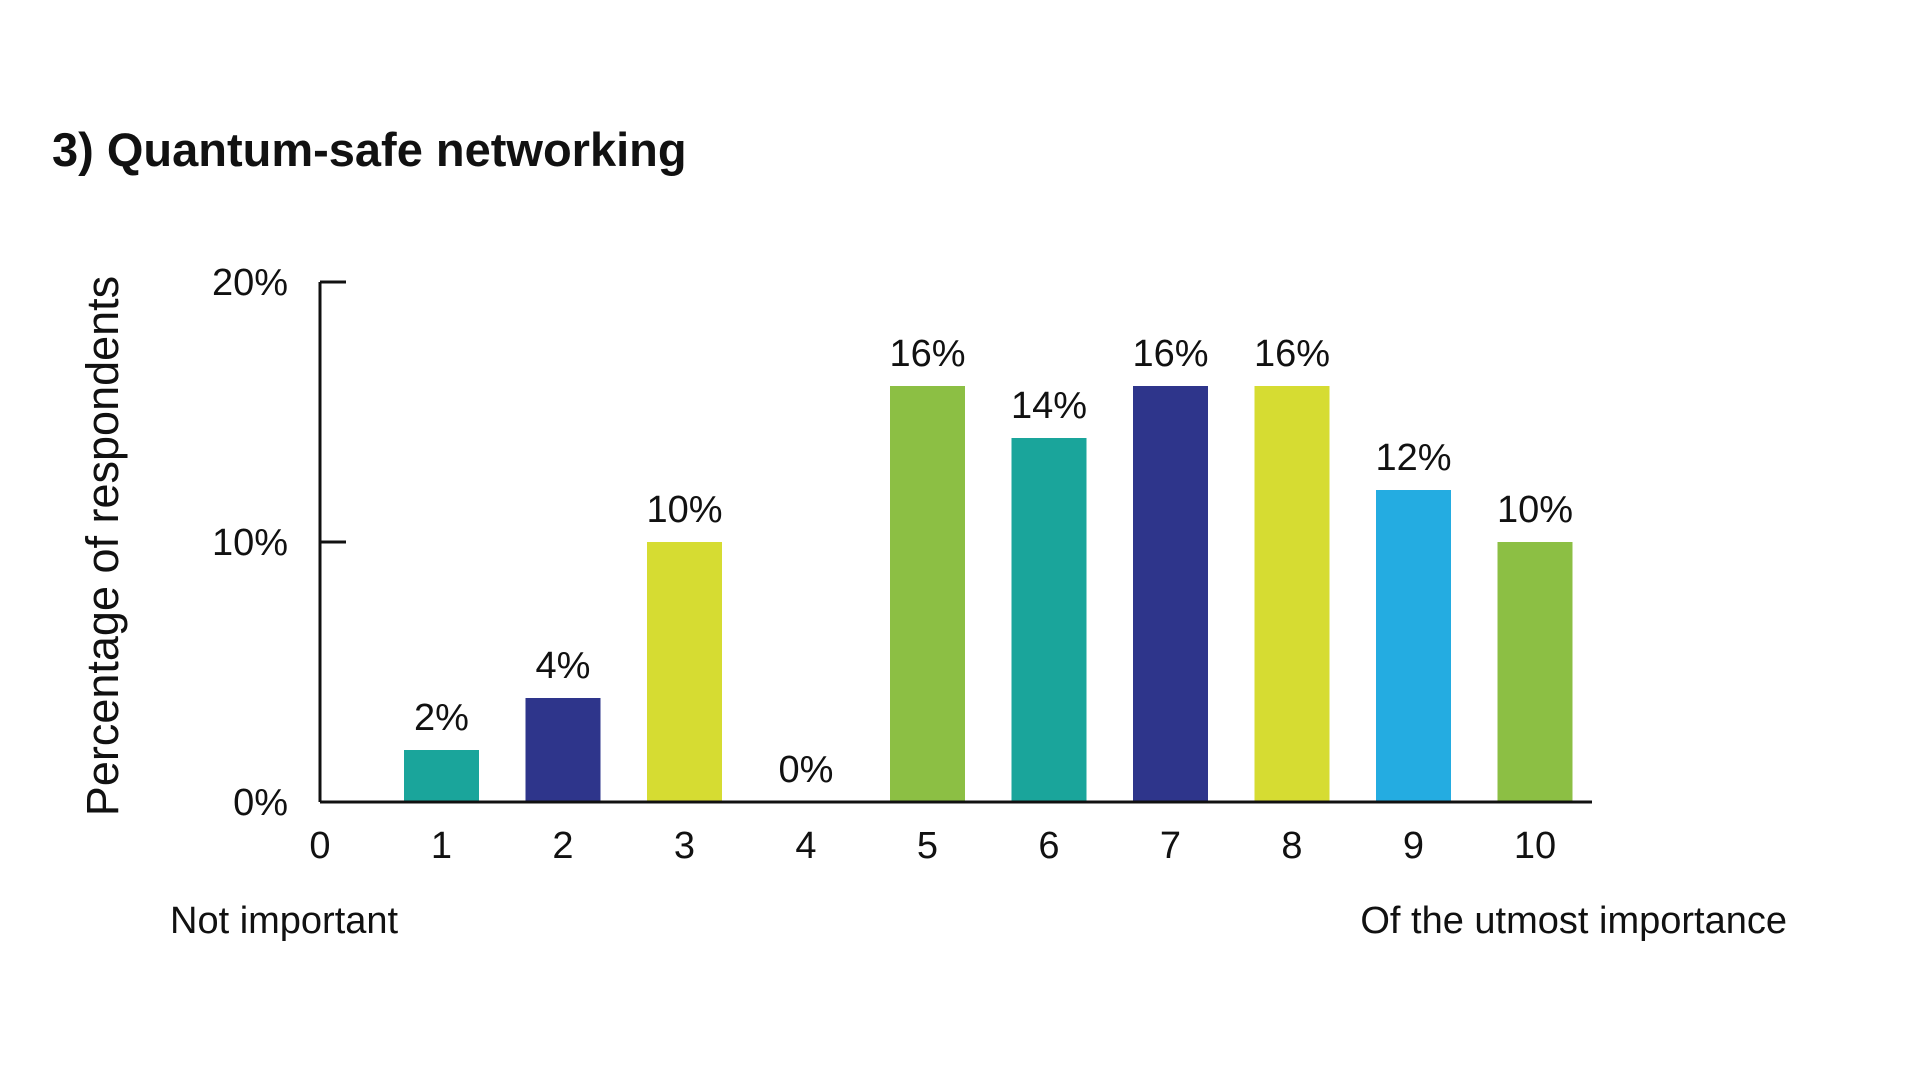 This screenshot has width=1920, height=1080. What do you see at coordinates (1291, 846) in the screenshot?
I see `x-tick-label-8: 8` at bounding box center [1291, 846].